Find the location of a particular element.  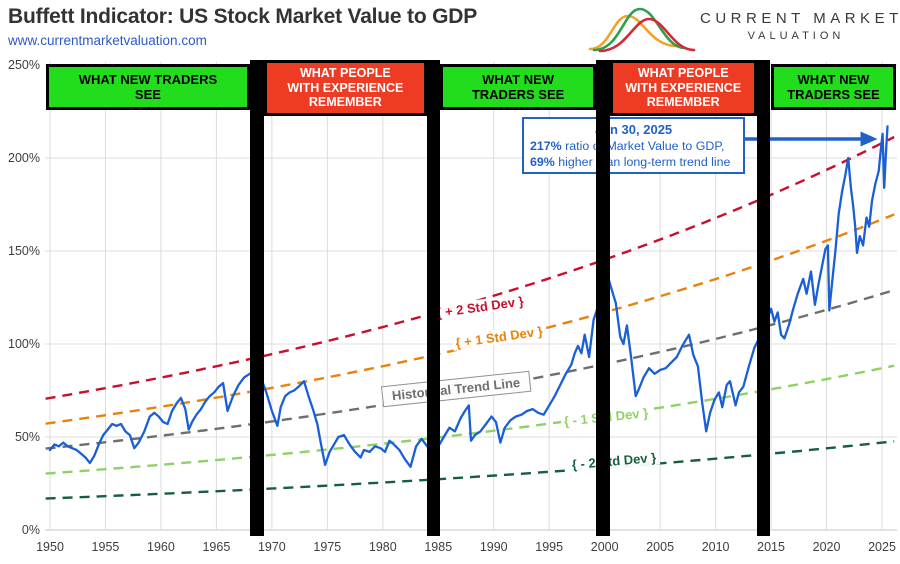

brand-name: CURRENT MARKET VALUATION is located at coordinates (800, 26).